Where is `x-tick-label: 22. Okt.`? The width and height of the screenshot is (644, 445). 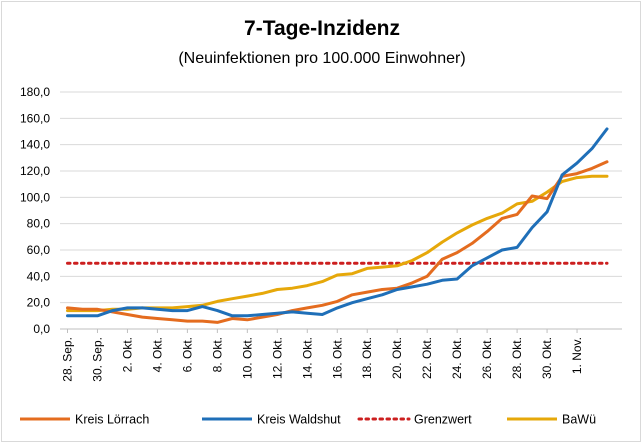
x-tick-label: 22. Okt. is located at coordinates (427, 358).